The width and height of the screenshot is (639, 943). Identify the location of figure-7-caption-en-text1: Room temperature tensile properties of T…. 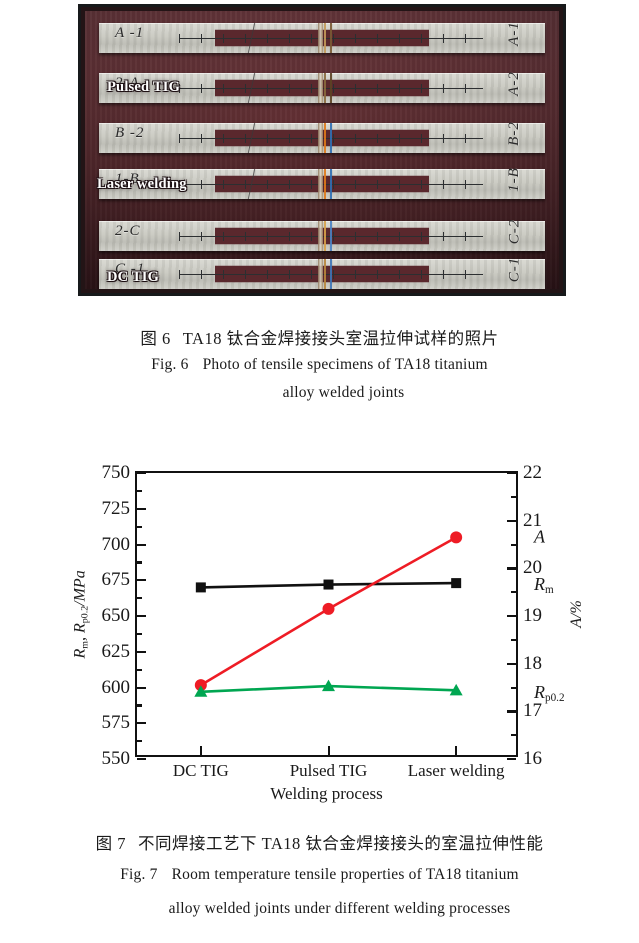
(345, 874).